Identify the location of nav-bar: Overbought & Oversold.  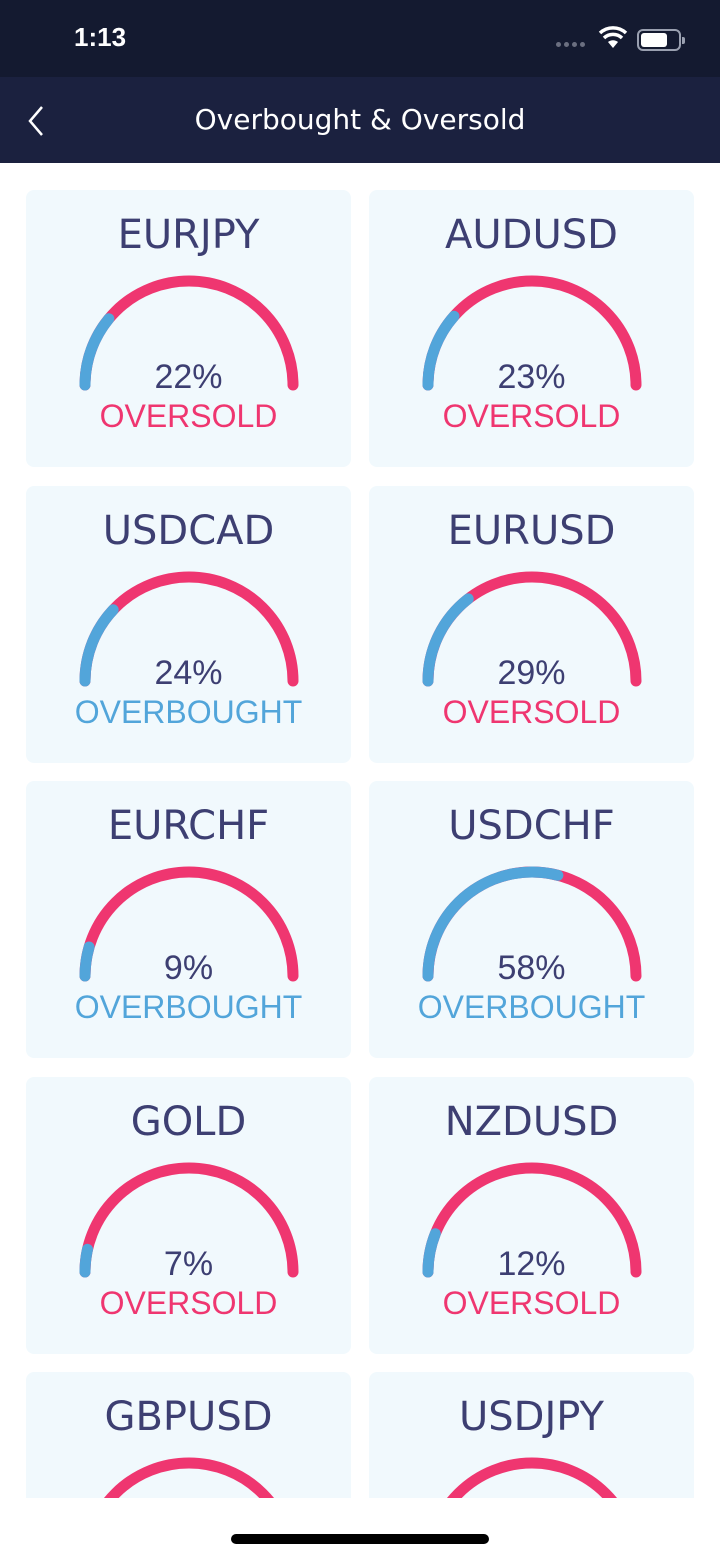
(360, 120).